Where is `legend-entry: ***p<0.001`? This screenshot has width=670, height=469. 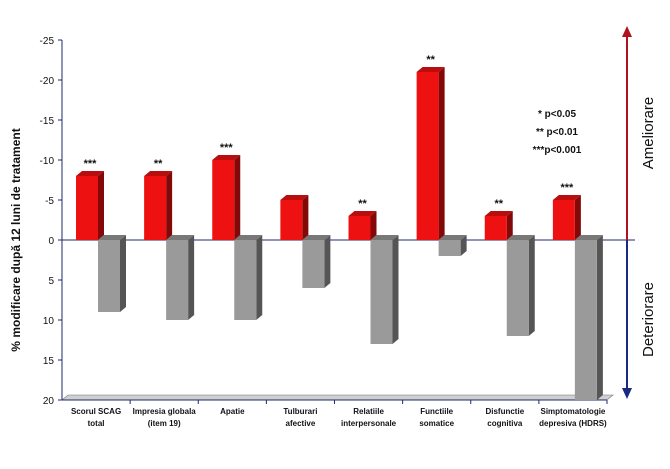 legend-entry: ***p<0.001 is located at coordinates (557, 150).